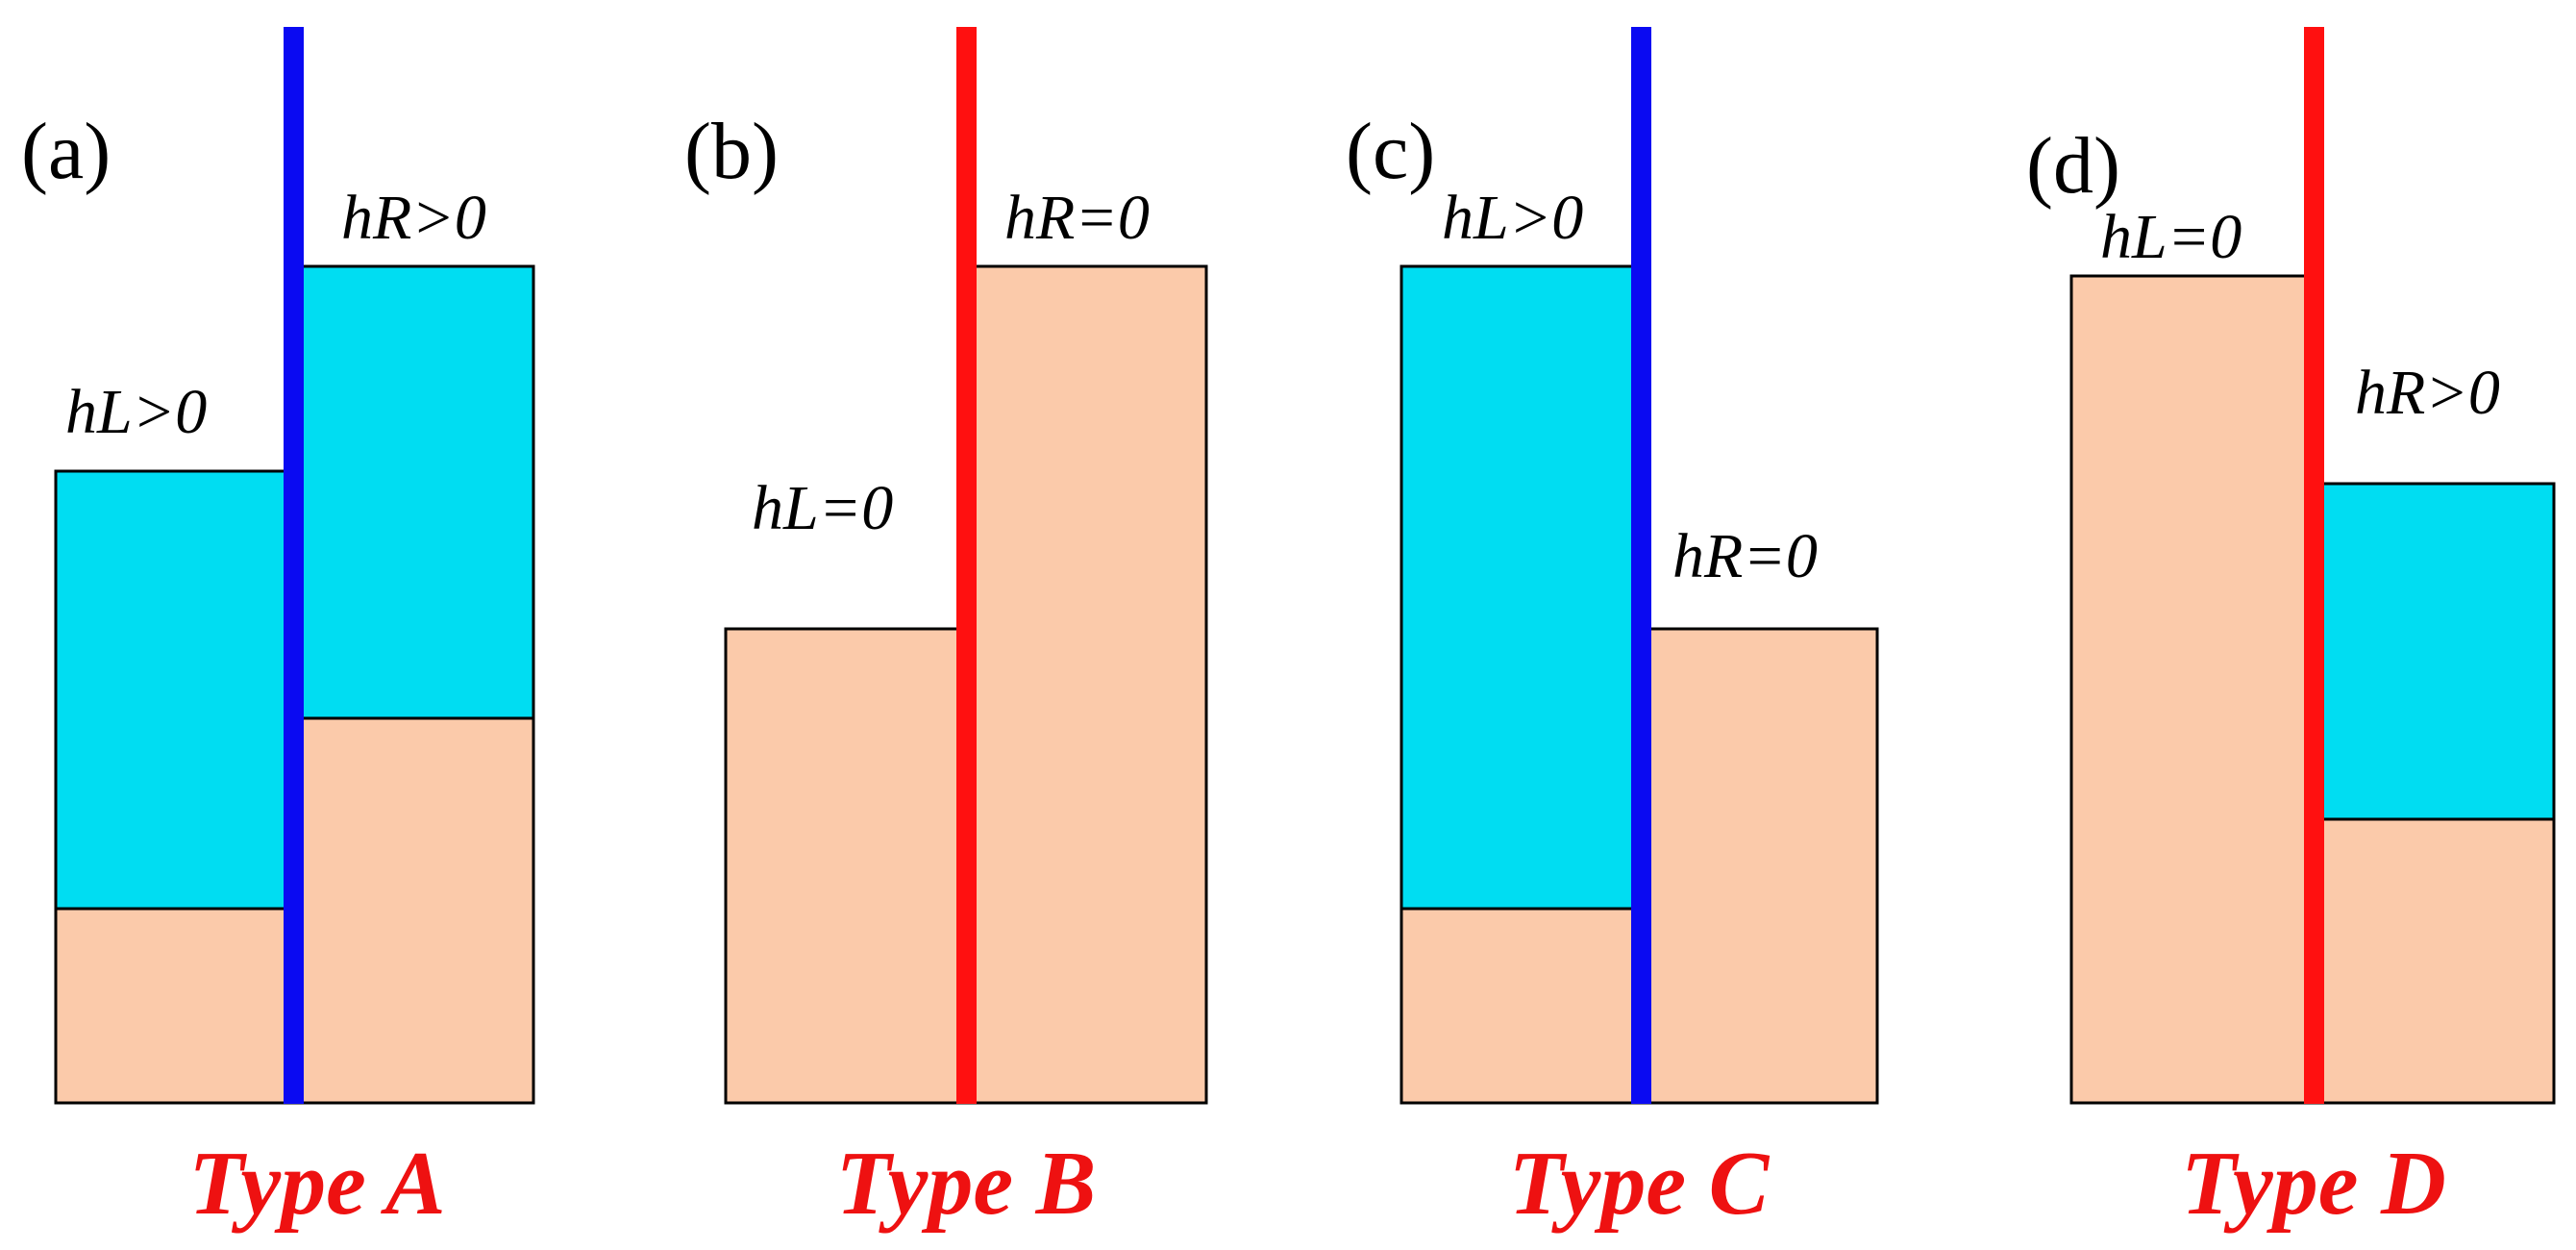 The width and height of the screenshot is (2576, 1250). I want to click on panel-d-left-height-label: hL=0, so click(2171, 237).